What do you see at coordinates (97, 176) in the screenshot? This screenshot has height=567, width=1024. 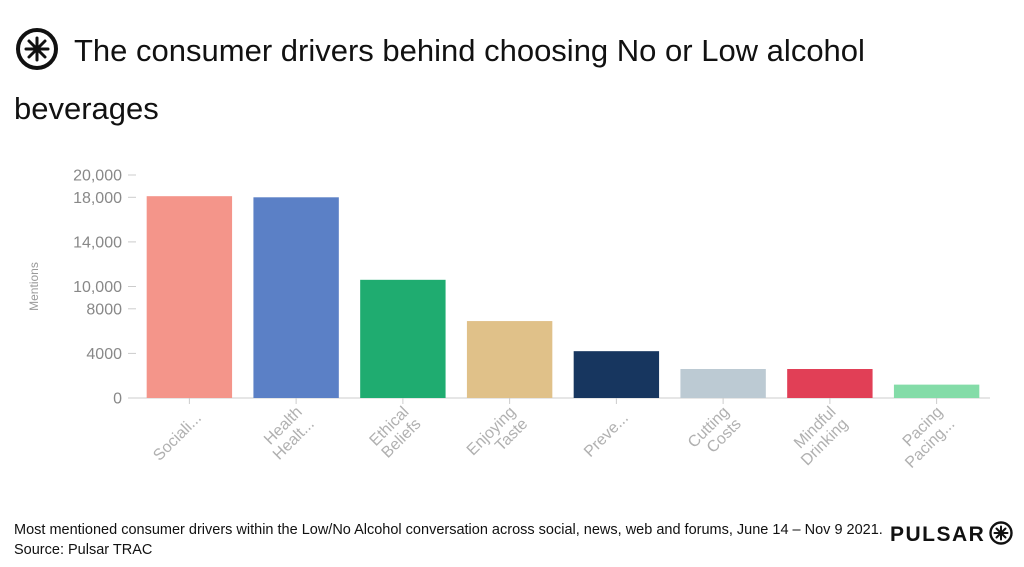 I see `y-tick-label: 20,000` at bounding box center [97, 176].